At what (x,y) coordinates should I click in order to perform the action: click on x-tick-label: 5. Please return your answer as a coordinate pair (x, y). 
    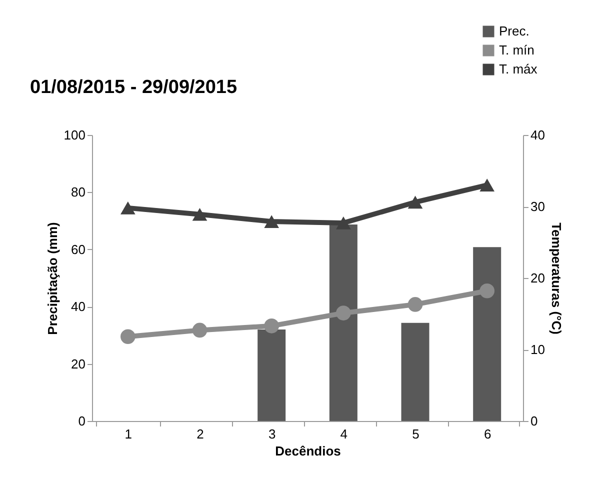
    Looking at the image, I should click on (416, 434).